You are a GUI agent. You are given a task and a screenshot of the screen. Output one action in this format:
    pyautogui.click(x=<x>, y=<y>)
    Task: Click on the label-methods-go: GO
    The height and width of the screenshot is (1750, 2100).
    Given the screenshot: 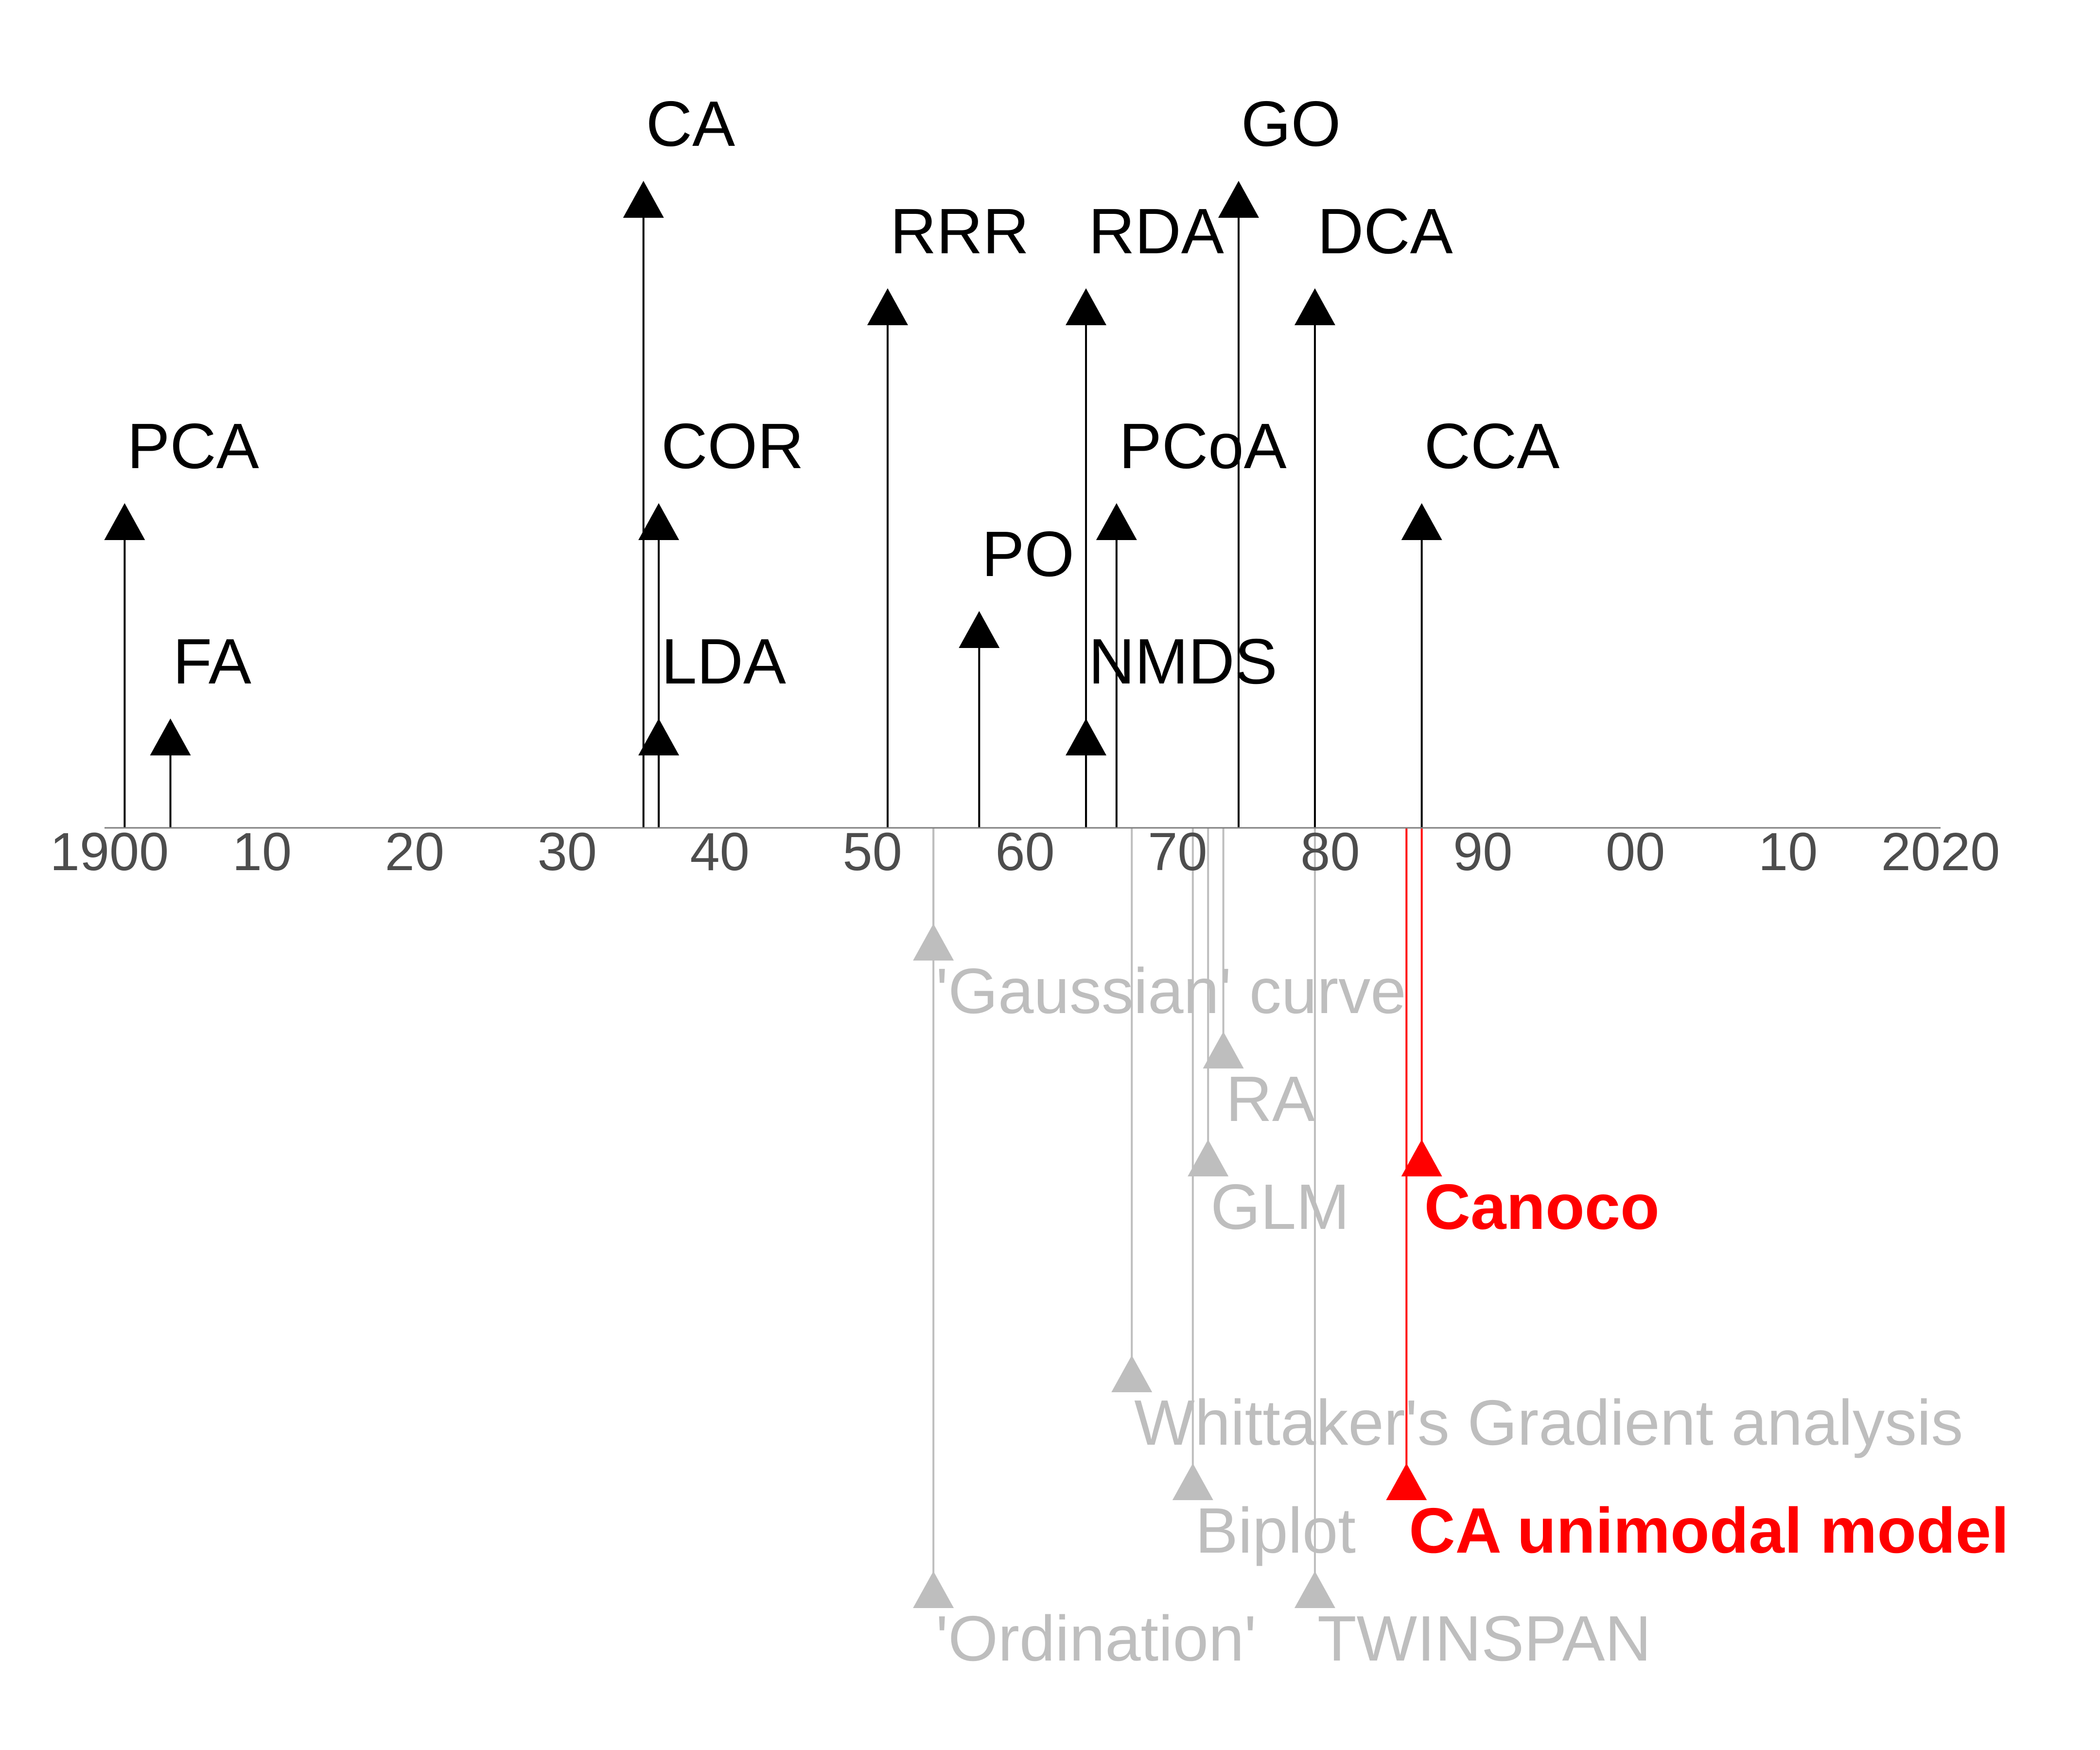 What is the action you would take?
    pyautogui.click(x=1291, y=123)
    